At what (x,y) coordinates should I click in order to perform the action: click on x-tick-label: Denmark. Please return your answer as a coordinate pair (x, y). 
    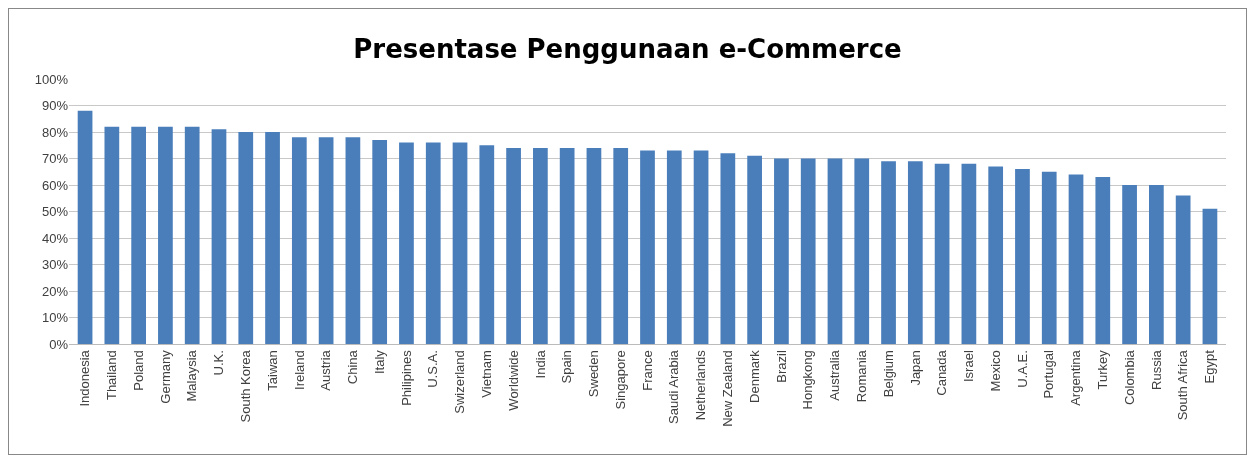
    Looking at the image, I should click on (754, 376).